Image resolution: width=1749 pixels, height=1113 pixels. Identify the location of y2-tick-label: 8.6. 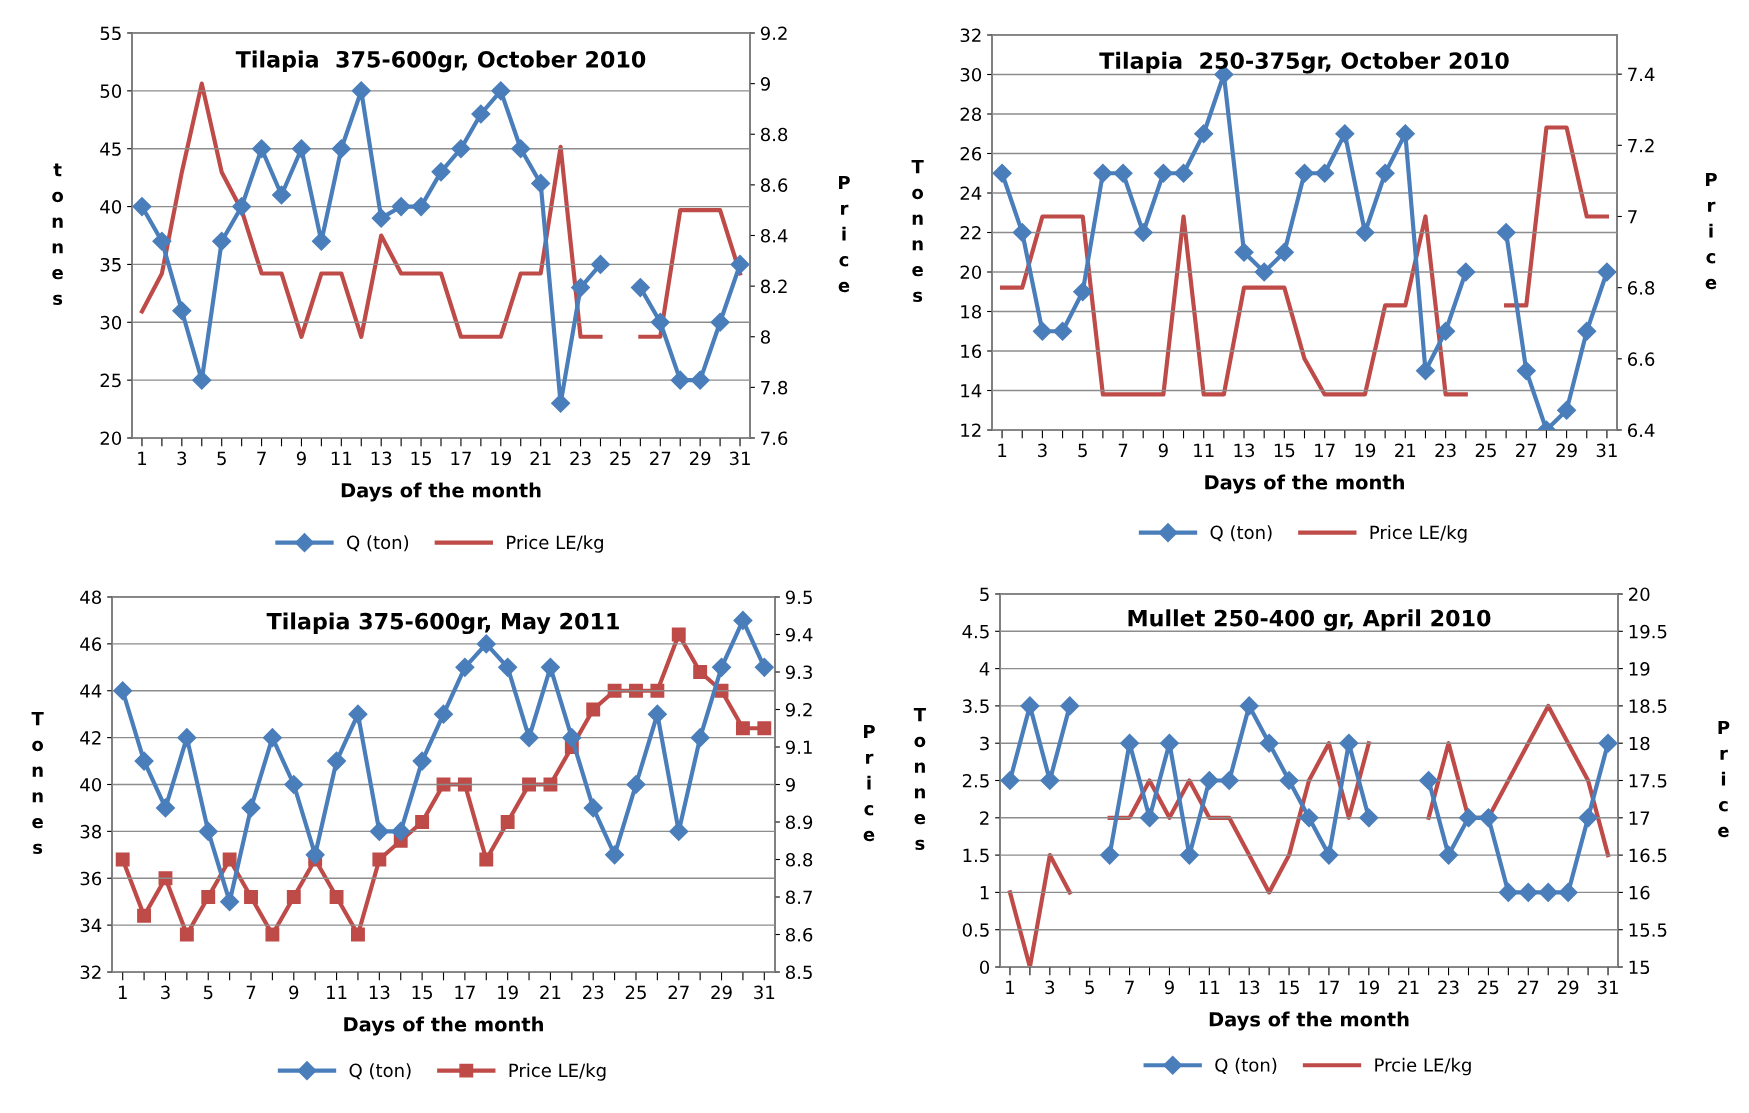
(774, 185).